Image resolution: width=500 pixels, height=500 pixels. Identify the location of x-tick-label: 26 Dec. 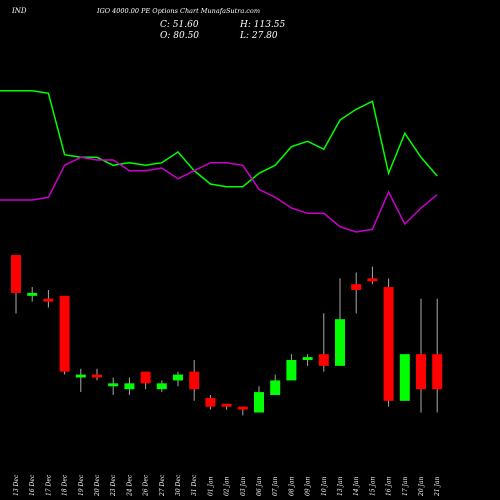
(146, 485).